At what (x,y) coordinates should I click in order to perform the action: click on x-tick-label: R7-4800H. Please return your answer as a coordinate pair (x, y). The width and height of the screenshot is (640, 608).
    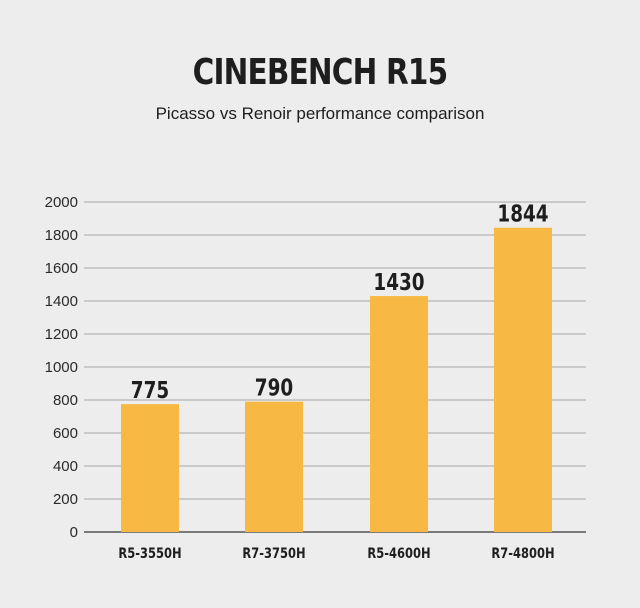
    Looking at the image, I should click on (522, 554).